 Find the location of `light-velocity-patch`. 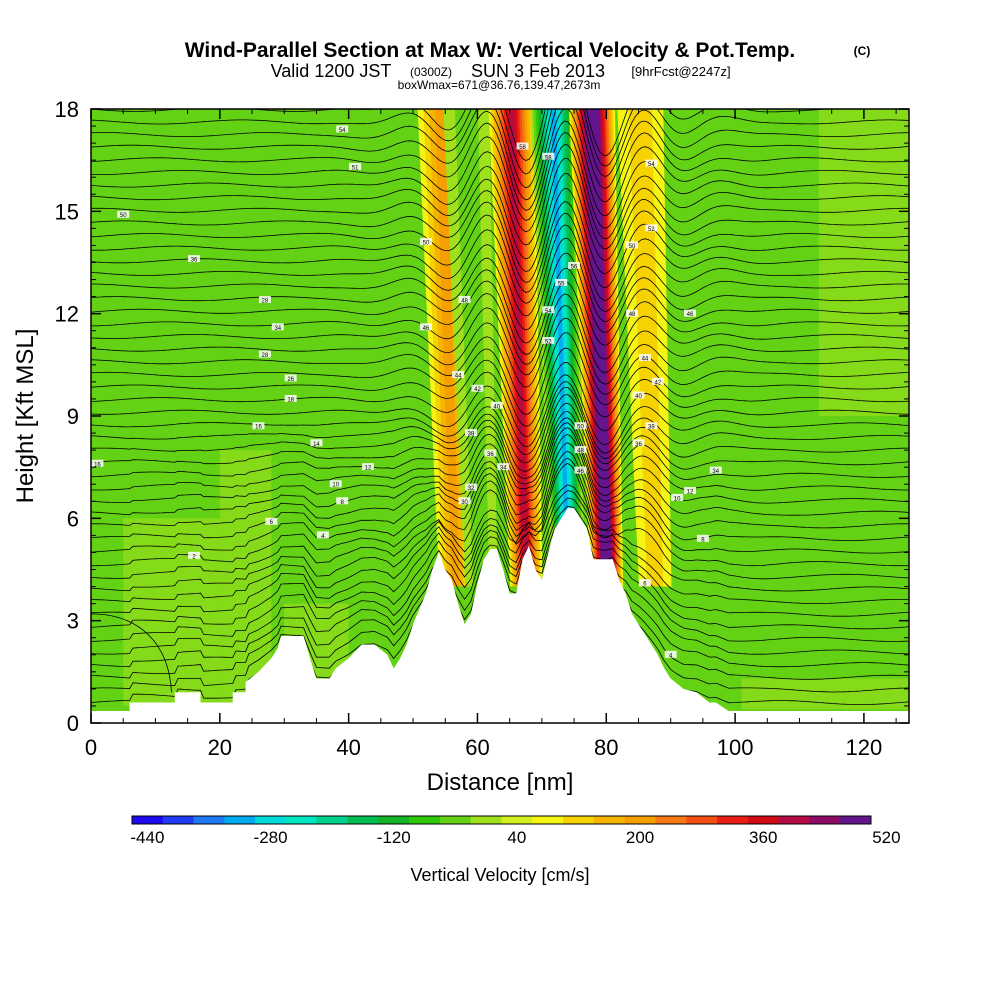

light-velocity-patch is located at coordinates (825, 694).